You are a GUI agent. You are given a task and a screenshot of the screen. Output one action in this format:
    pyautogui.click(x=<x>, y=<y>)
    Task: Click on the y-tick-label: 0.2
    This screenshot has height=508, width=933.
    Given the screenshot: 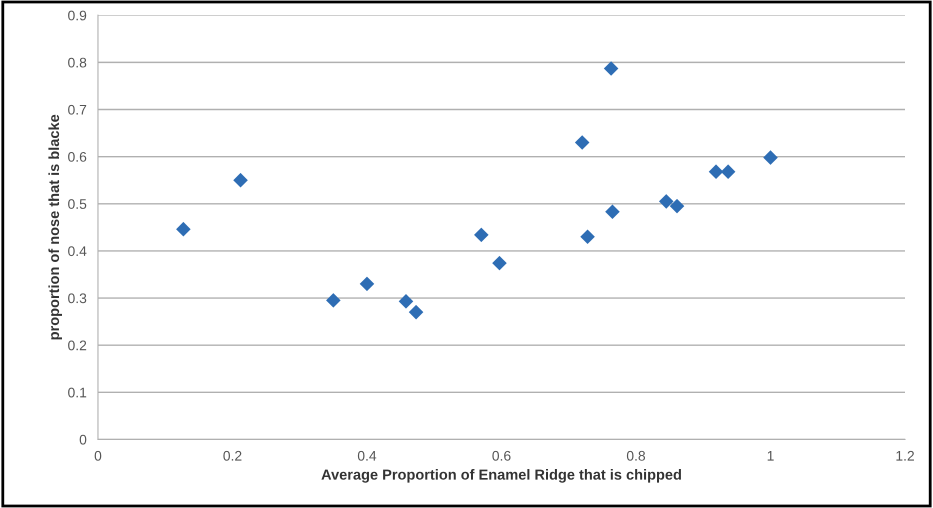 What is the action you would take?
    pyautogui.click(x=77, y=345)
    